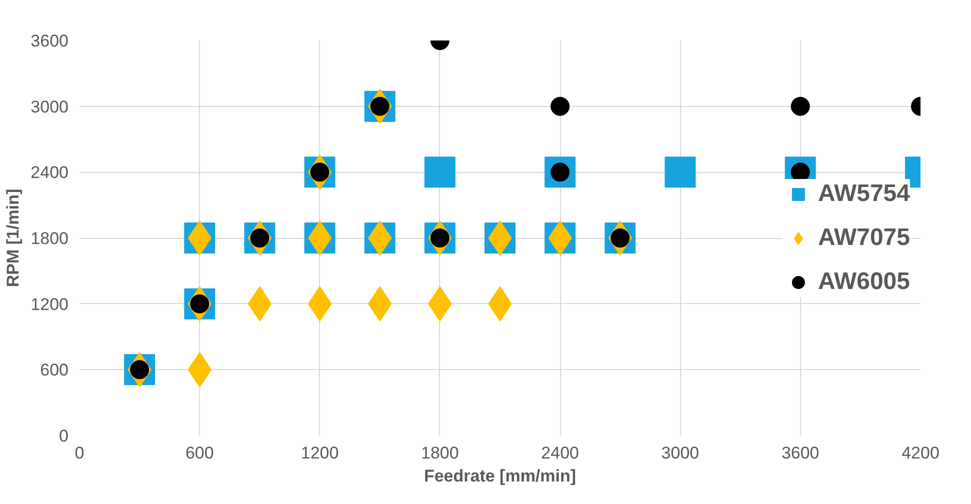  Describe the element at coordinates (921, 453) in the screenshot. I see `x-tick-label: 4200` at that location.